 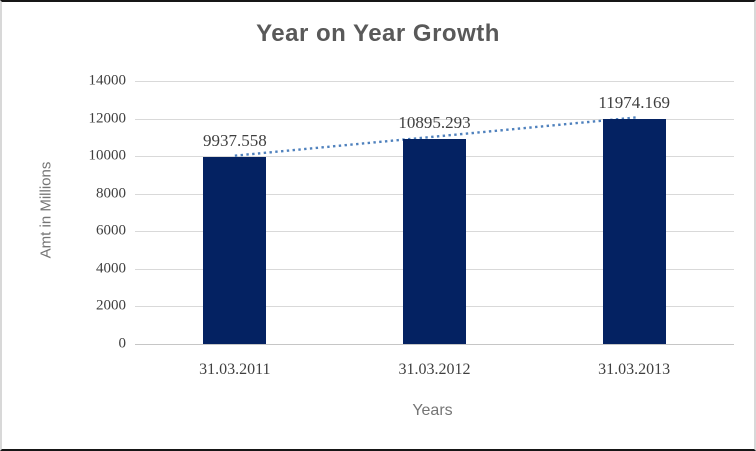 I want to click on y-tick-label: 6000, so click(x=111, y=230).